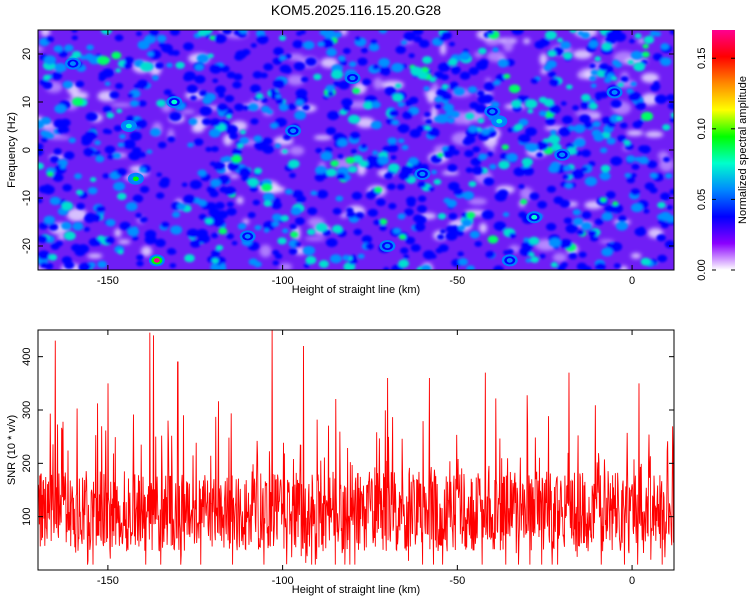  Describe the element at coordinates (632, 281) in the screenshot. I see `x-tick-label: 0` at that location.